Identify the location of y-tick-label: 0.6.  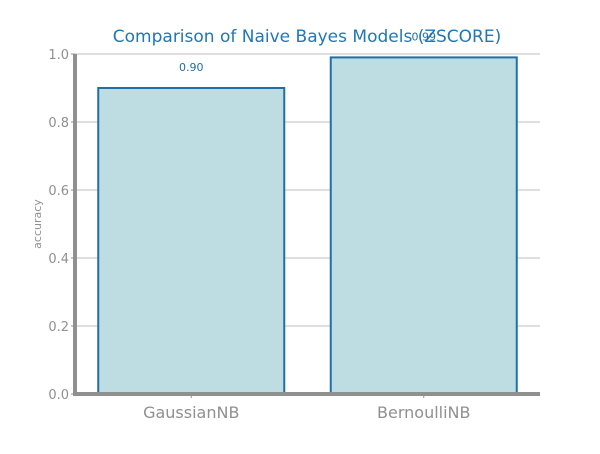
(58, 191).